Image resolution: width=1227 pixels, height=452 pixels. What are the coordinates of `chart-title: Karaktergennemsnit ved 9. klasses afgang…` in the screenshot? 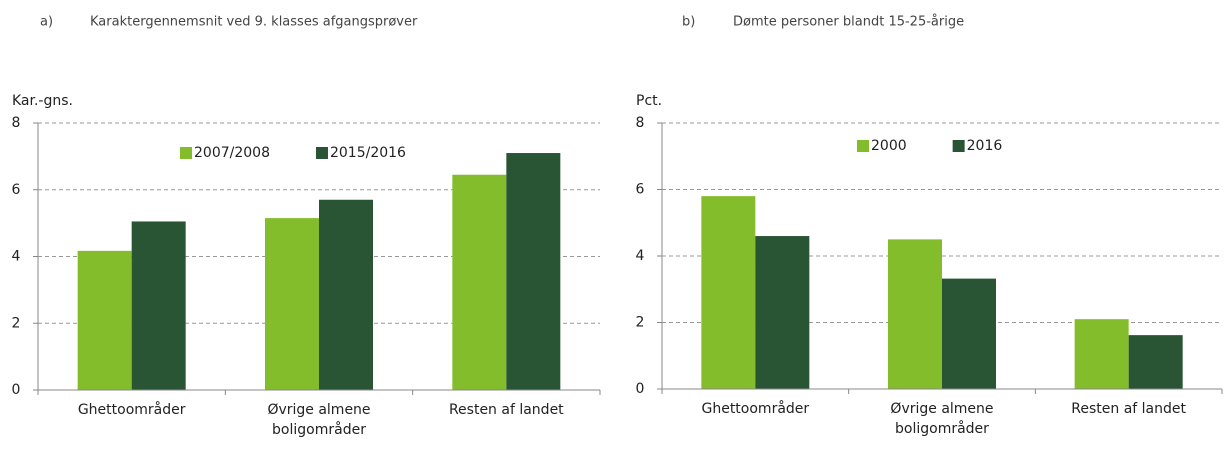 It's located at (254, 22).